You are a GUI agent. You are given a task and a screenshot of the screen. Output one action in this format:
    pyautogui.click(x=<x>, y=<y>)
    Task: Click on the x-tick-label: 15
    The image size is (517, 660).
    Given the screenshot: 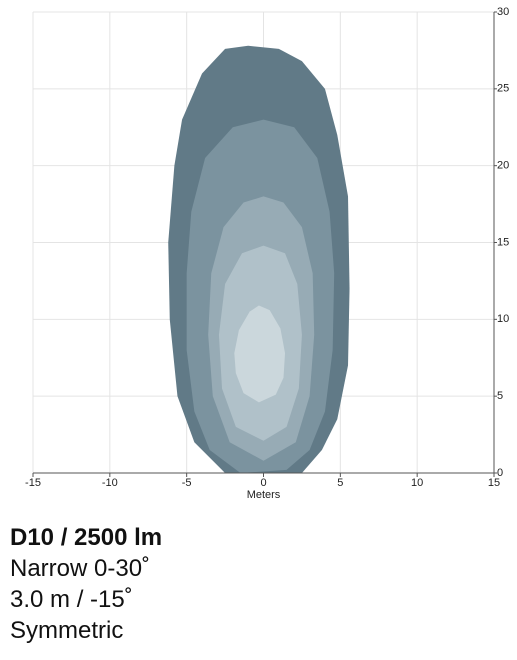 What is the action you would take?
    pyautogui.click(x=494, y=483)
    